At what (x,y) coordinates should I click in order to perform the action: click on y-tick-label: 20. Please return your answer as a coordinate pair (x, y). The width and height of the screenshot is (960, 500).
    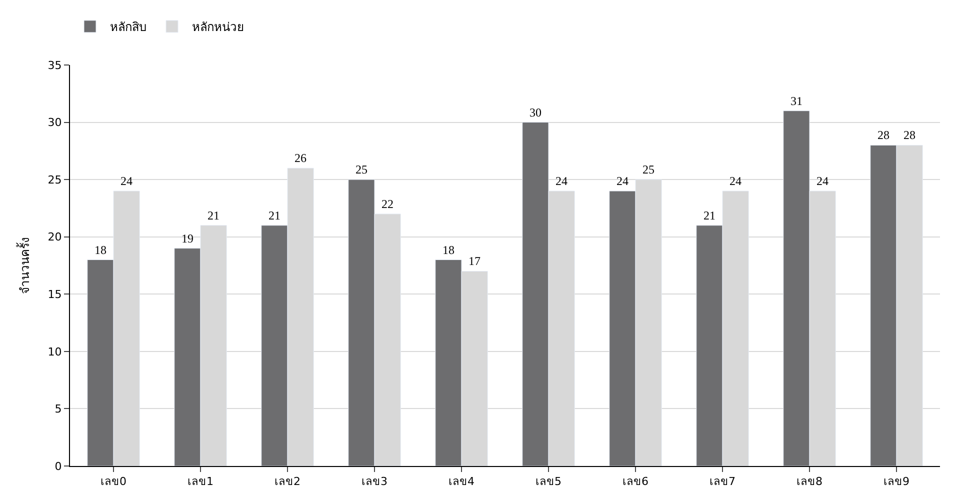
    Looking at the image, I should click on (55, 237).